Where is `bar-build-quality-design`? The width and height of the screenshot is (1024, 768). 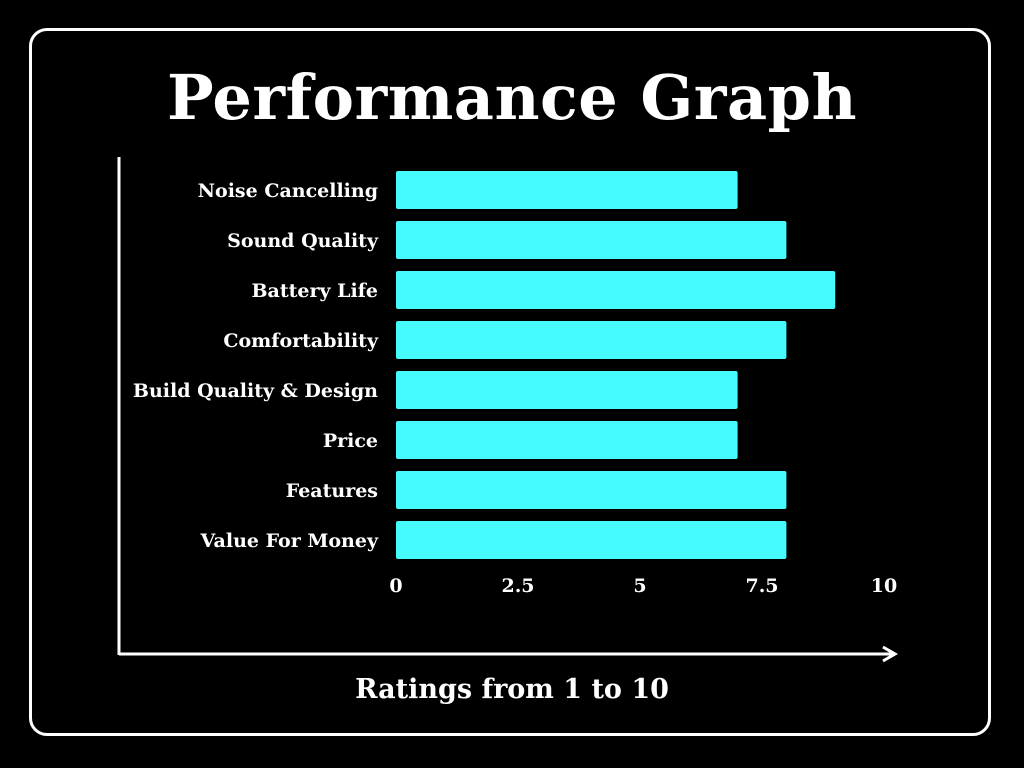
bar-build-quality-design is located at coordinates (567, 390).